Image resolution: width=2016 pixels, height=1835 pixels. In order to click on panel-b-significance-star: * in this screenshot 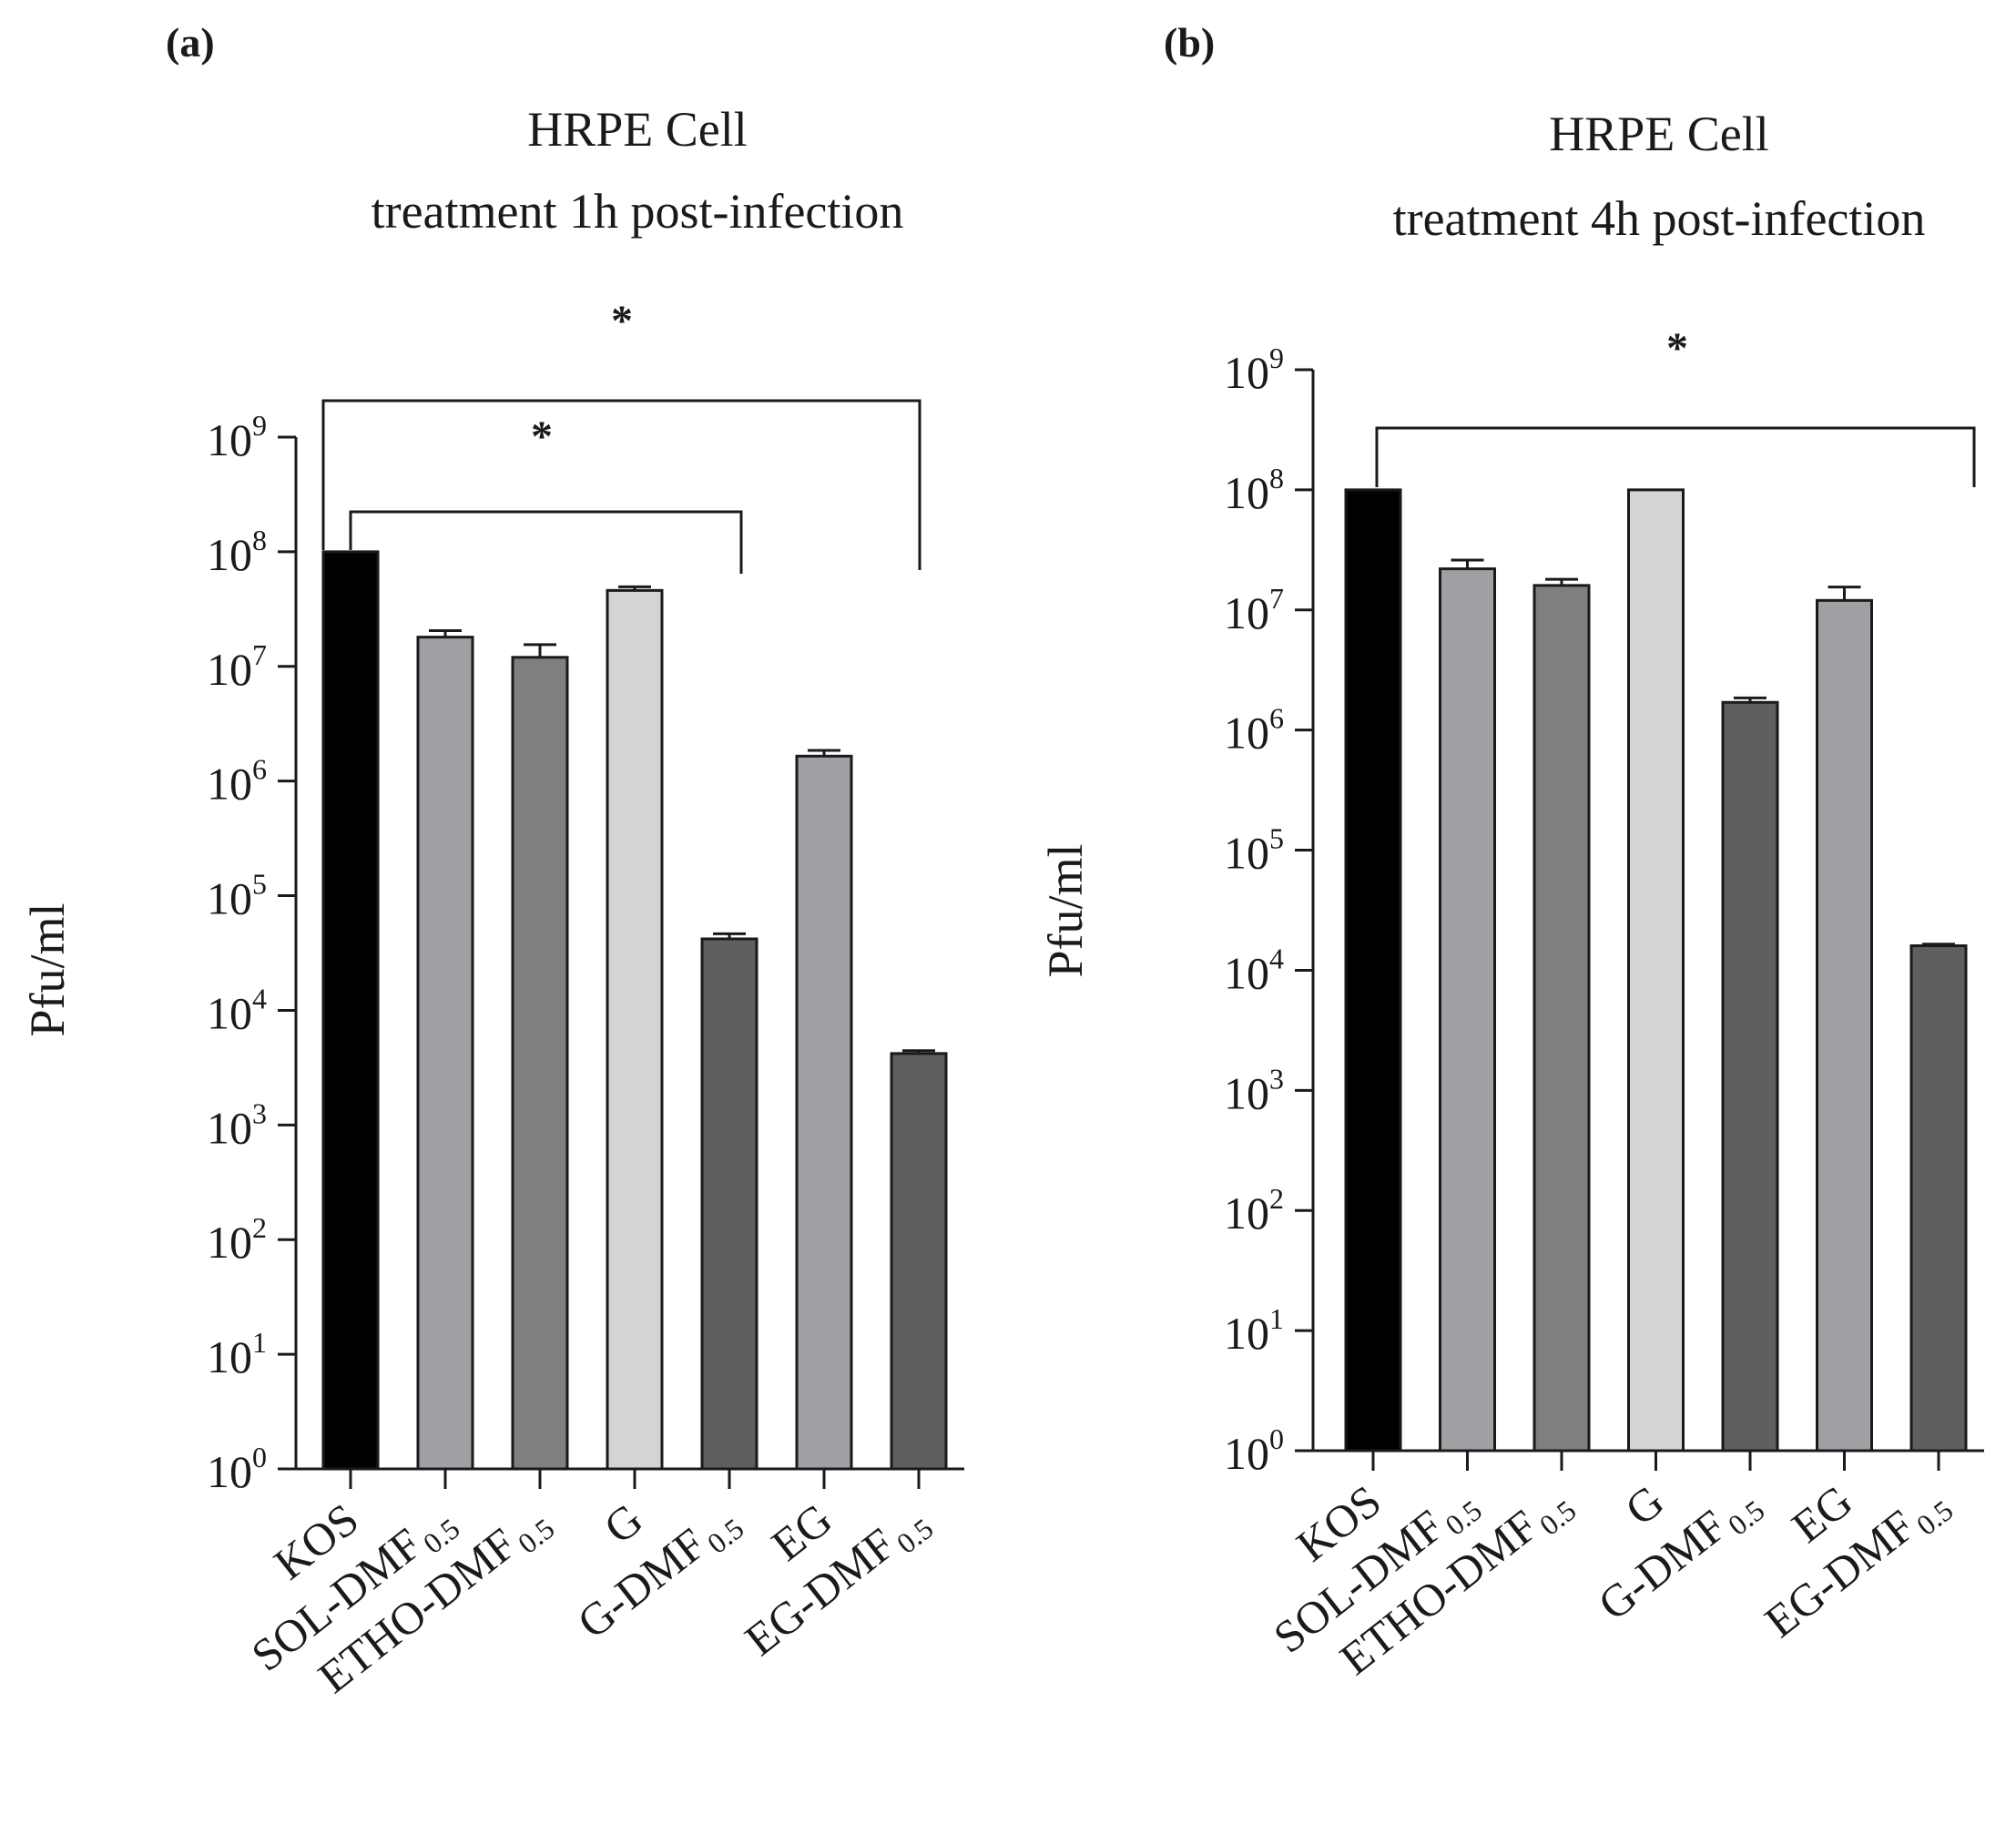, I will do `click(1677, 348)`.